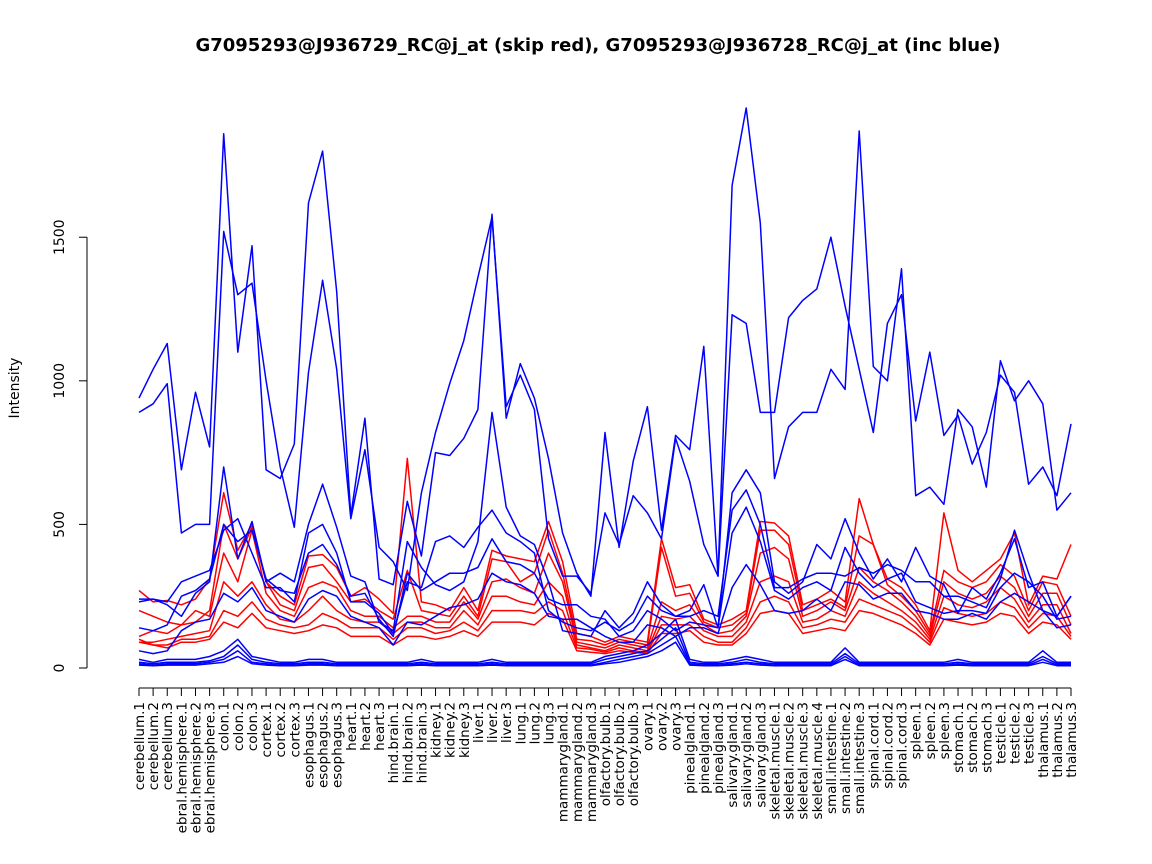 This screenshot has height=864, width=1152. What do you see at coordinates (182, 767) in the screenshot?
I see `x-tick-label: ebral.hemisphere.1` at bounding box center [182, 767].